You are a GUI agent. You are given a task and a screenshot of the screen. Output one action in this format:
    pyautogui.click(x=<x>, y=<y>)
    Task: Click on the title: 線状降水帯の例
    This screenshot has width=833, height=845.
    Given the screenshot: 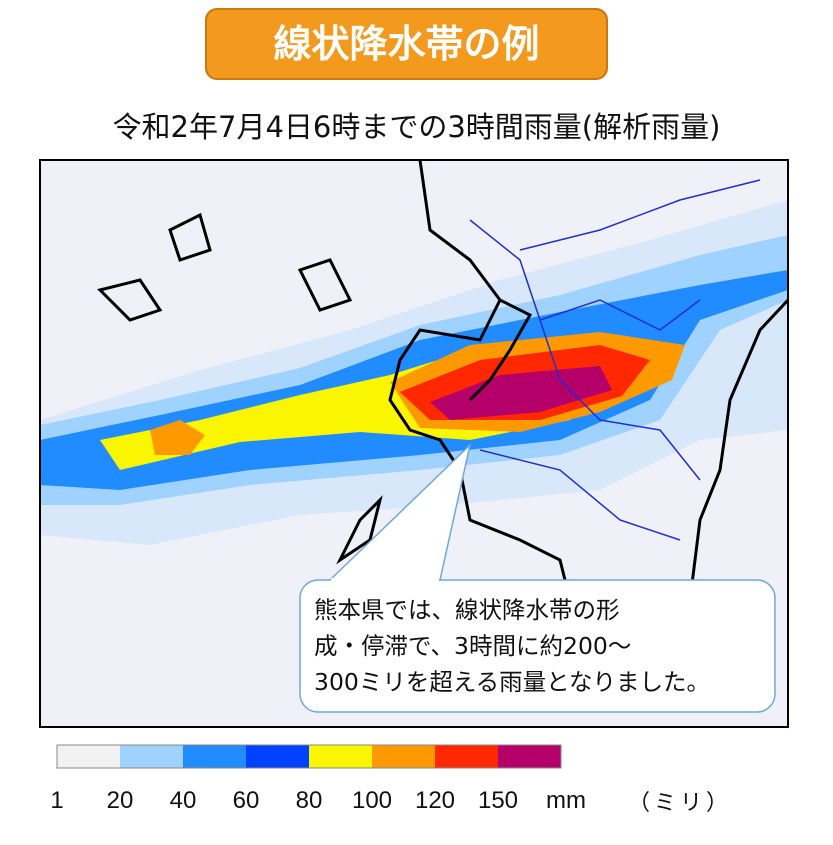 What is the action you would take?
    pyautogui.click(x=406, y=44)
    